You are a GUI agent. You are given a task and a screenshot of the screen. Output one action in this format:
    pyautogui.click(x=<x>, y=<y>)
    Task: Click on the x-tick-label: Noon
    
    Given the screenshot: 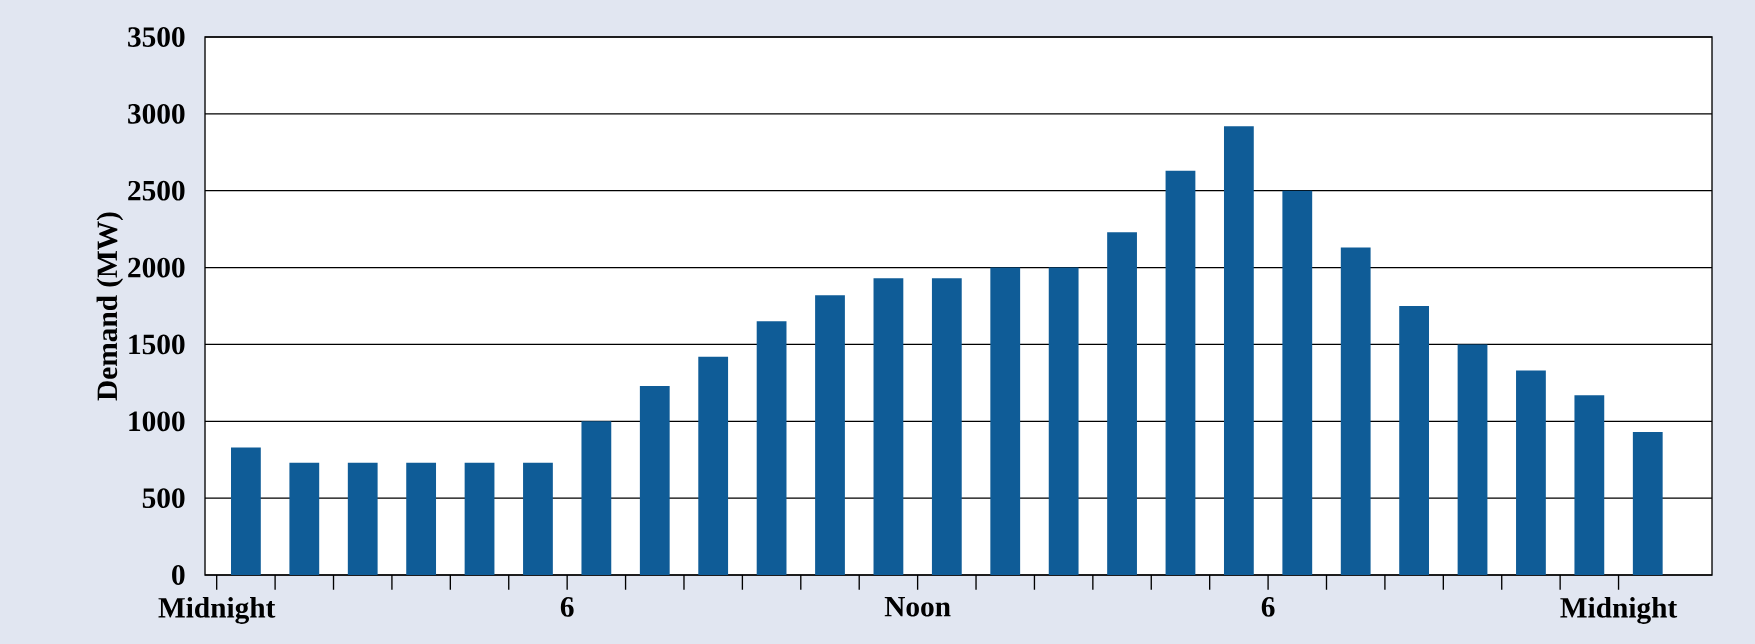 What is the action you would take?
    pyautogui.click(x=917, y=607)
    